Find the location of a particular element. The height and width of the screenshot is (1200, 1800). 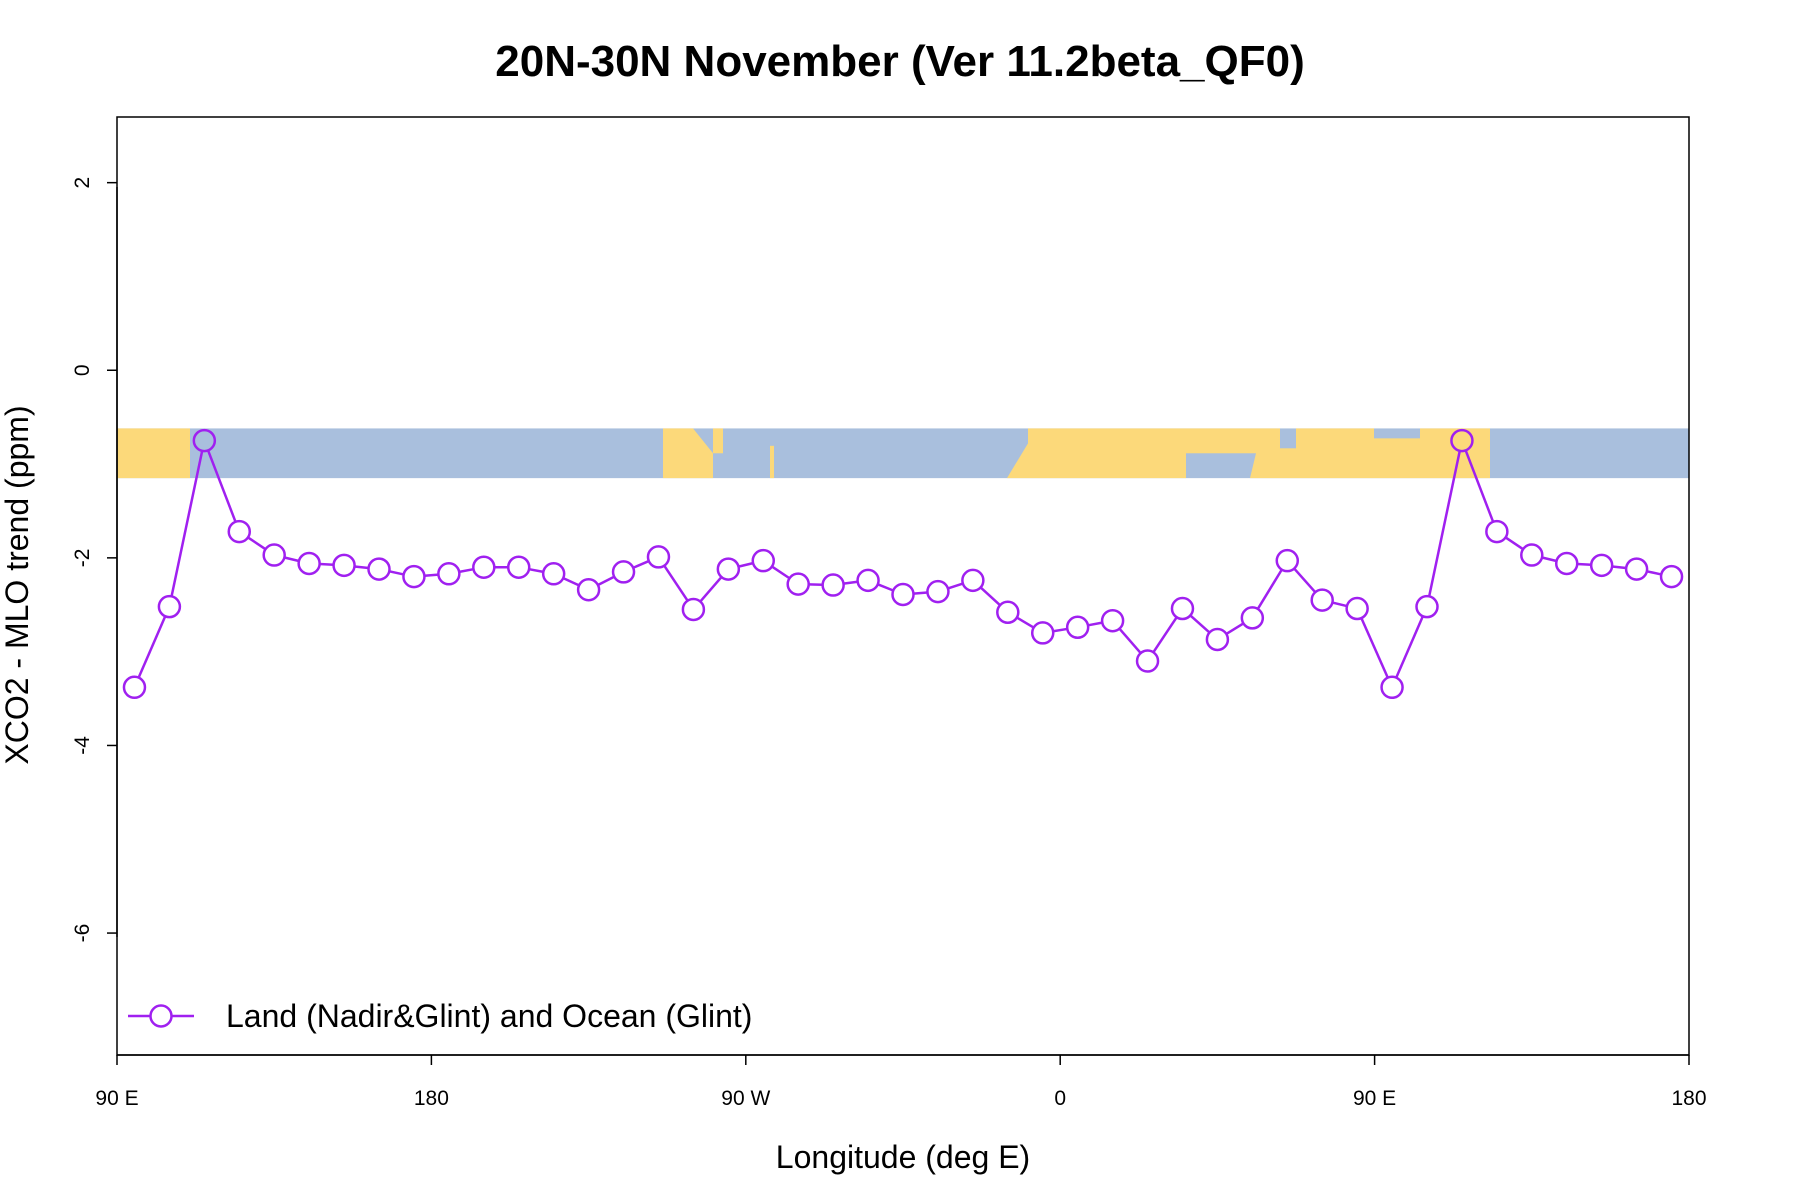

x-tick-label: 0 is located at coordinates (1060, 1098).